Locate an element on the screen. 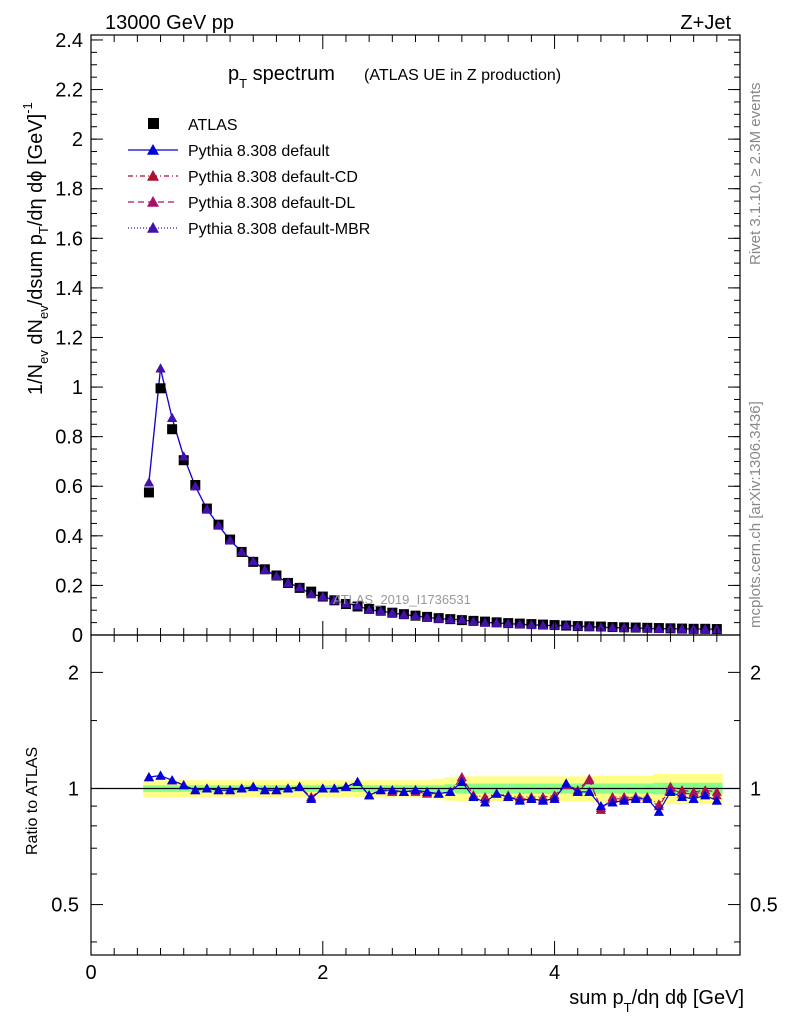 The width and height of the screenshot is (786, 1024). ratio-y-axis-title: Ratio to ATLAS is located at coordinates (32, 801).